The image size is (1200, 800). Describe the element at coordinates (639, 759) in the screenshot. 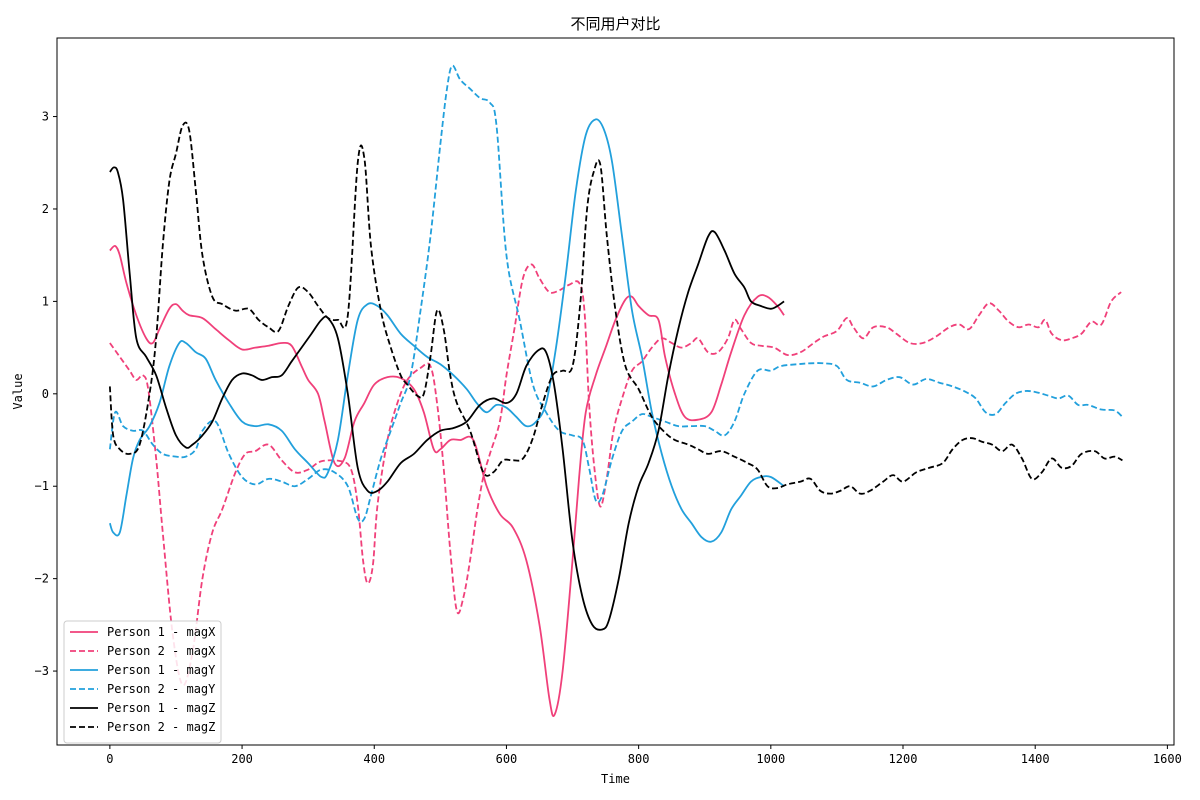

I see `x-tick-label: 800` at that location.